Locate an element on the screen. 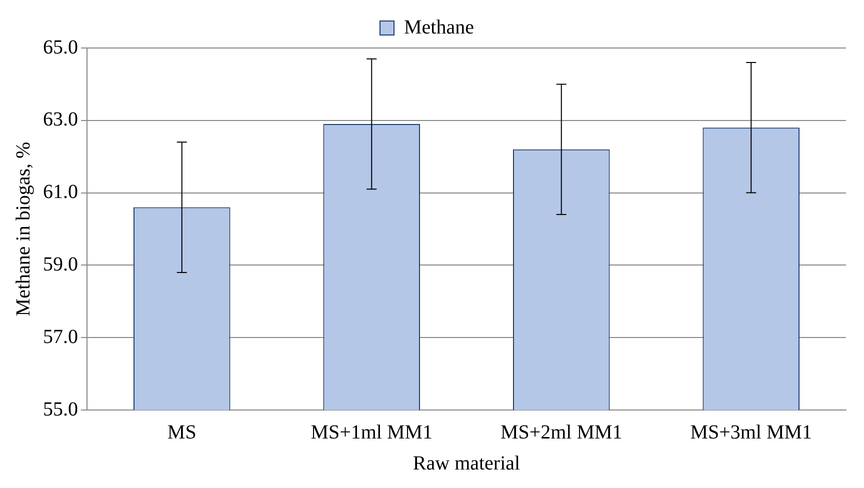 The height and width of the screenshot is (488, 864). x-axis-title: Raw material is located at coordinates (466, 463).